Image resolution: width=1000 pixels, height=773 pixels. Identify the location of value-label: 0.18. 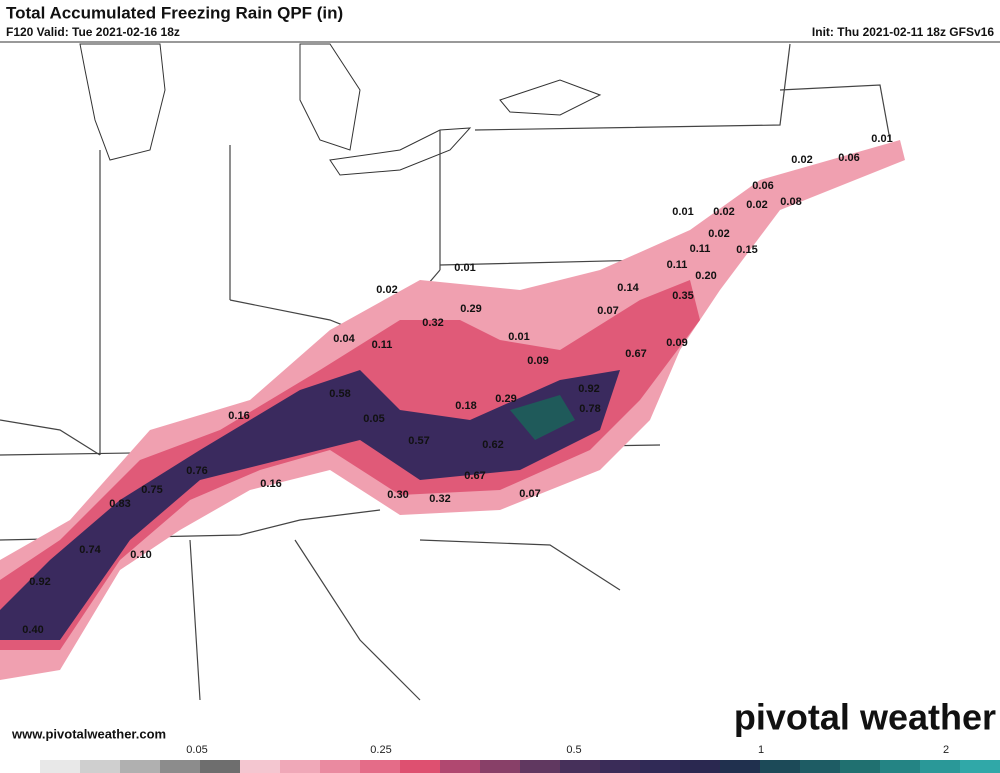
(465, 406).